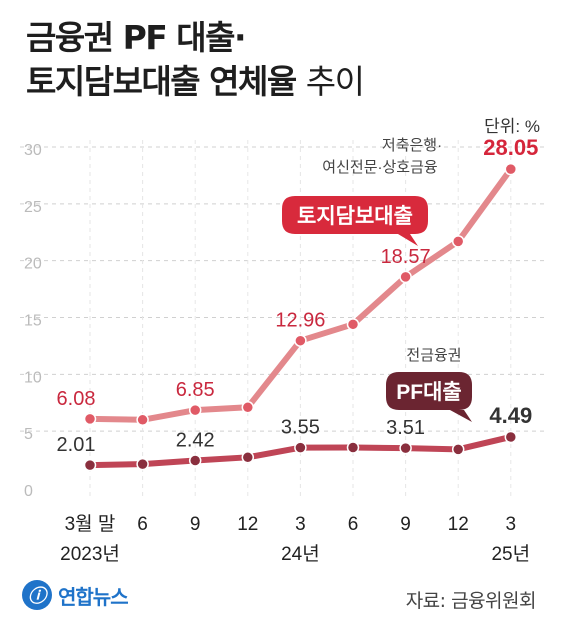 This screenshot has width=562, height=628. I want to click on data-label: 2.01, so click(76, 445).